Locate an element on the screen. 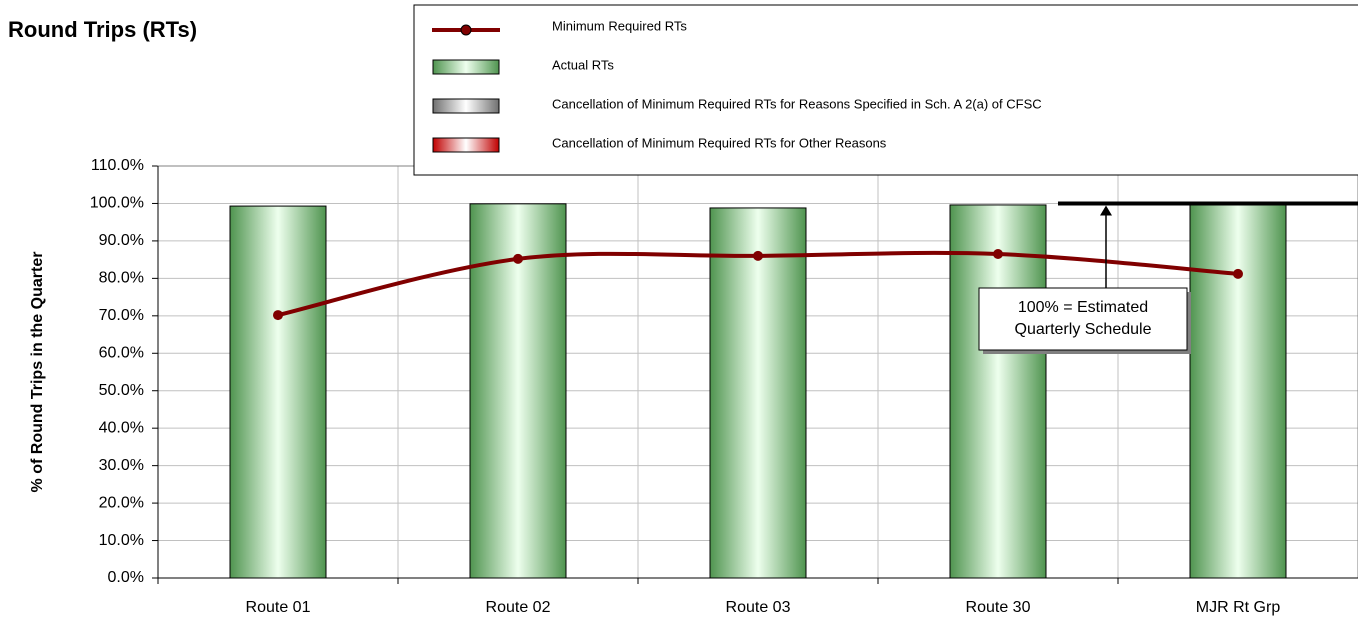 The image size is (1358, 629). legend-label: Actual RTs is located at coordinates (583, 64).